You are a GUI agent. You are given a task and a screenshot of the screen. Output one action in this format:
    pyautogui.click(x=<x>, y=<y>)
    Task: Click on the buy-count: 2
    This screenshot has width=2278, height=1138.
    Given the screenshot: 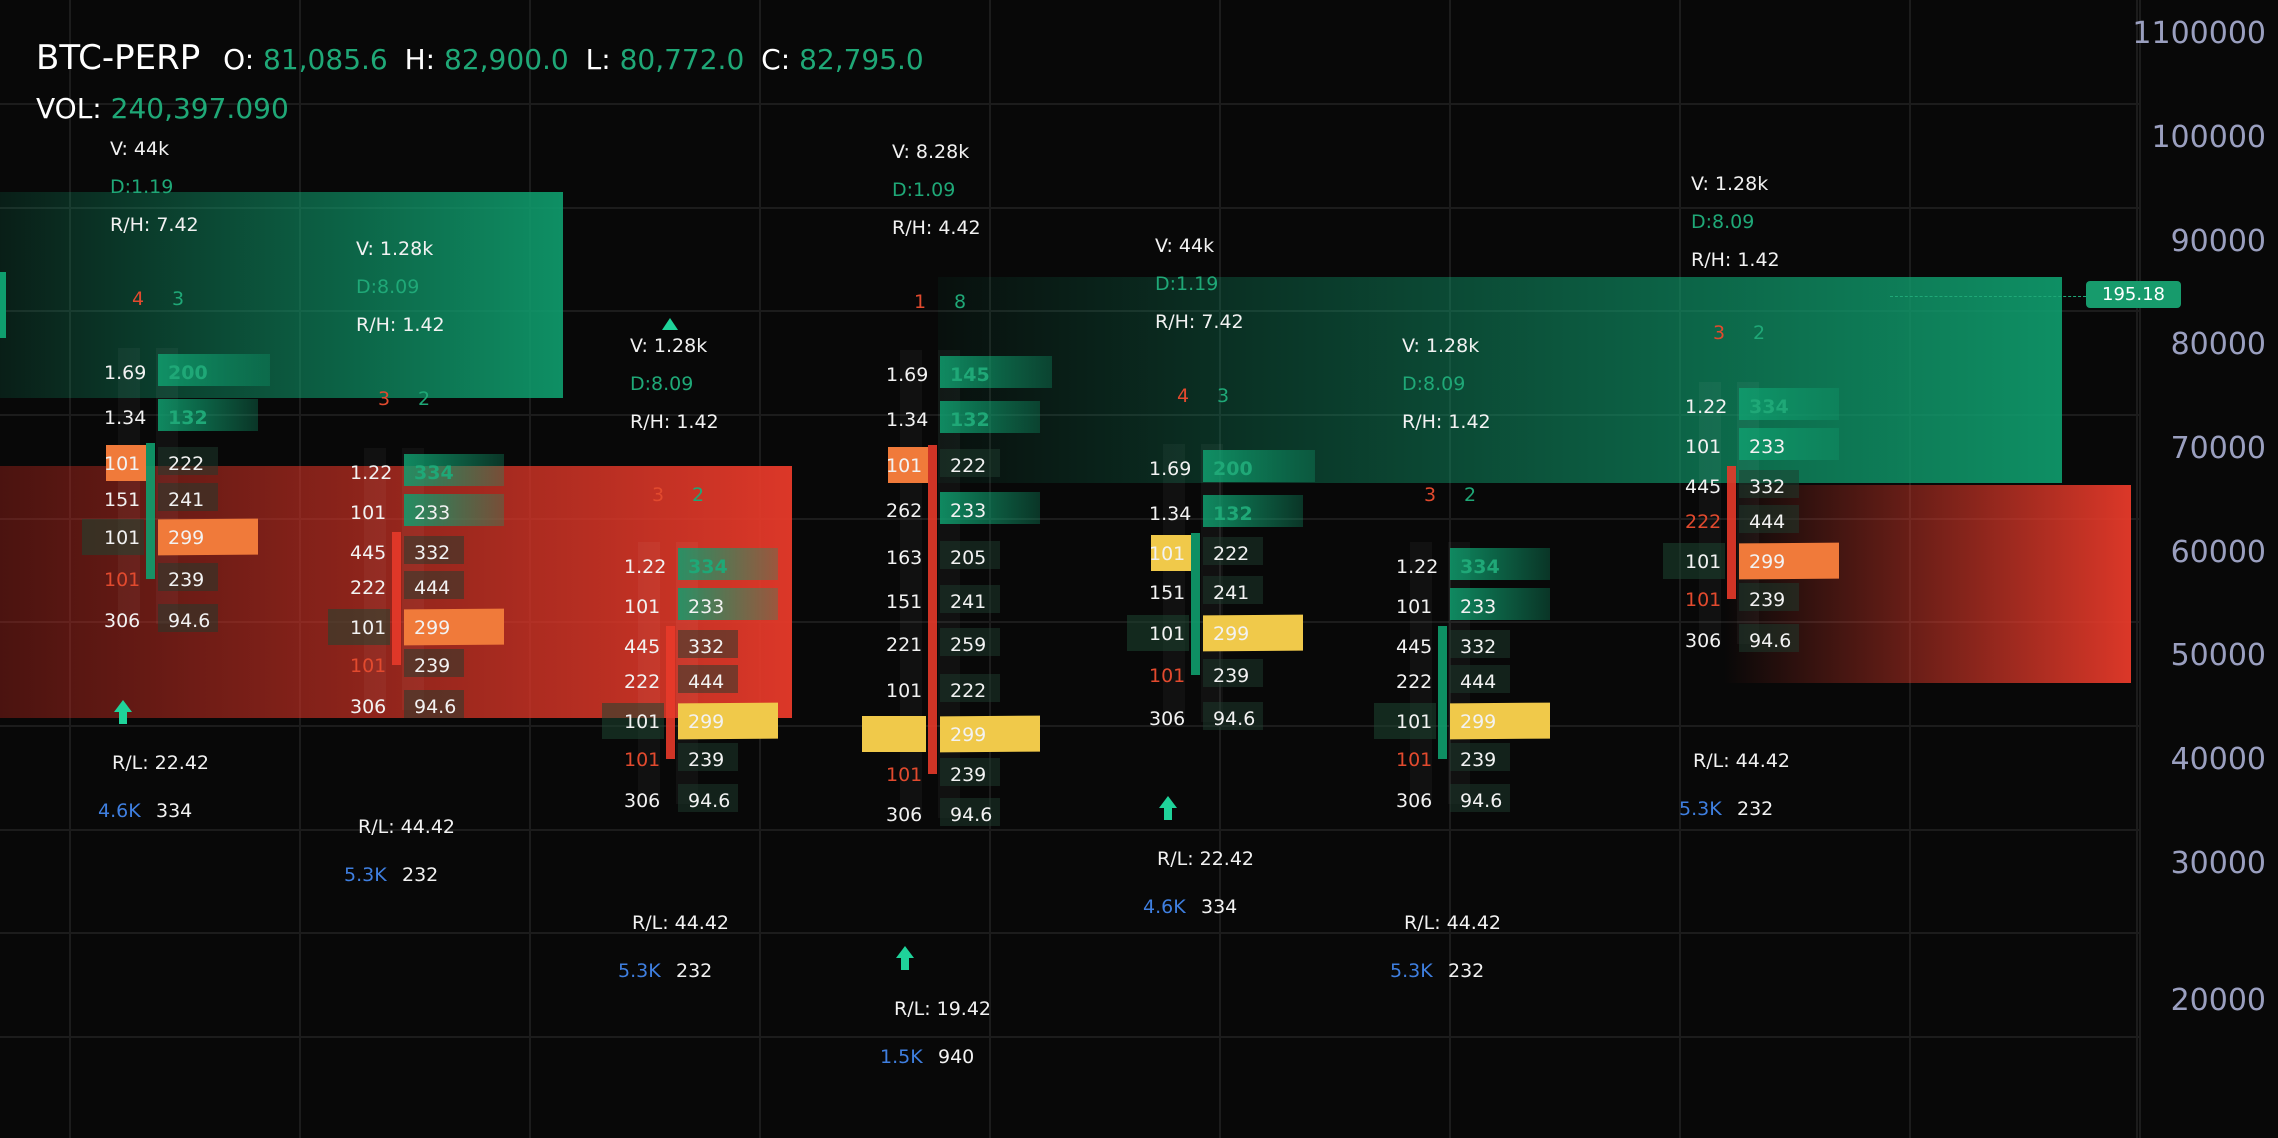 What is the action you would take?
    pyautogui.click(x=698, y=495)
    